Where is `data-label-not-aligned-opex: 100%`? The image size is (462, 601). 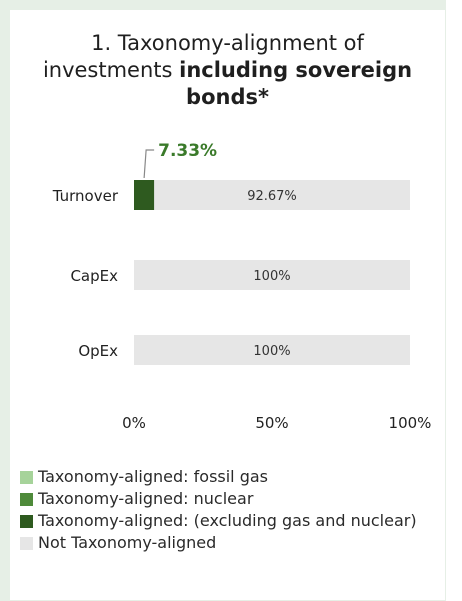 data-label-not-aligned-opex: 100% is located at coordinates (271, 351).